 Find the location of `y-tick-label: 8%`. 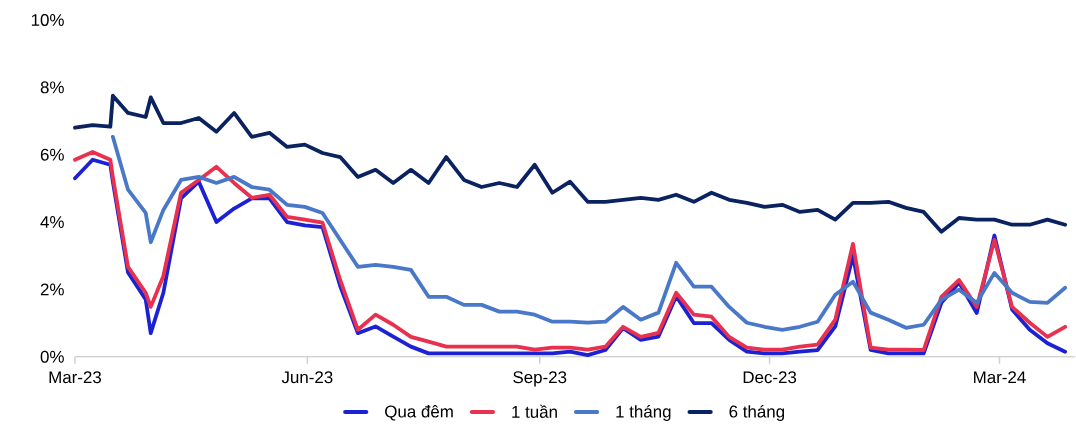

y-tick-label: 8% is located at coordinates (52, 87).